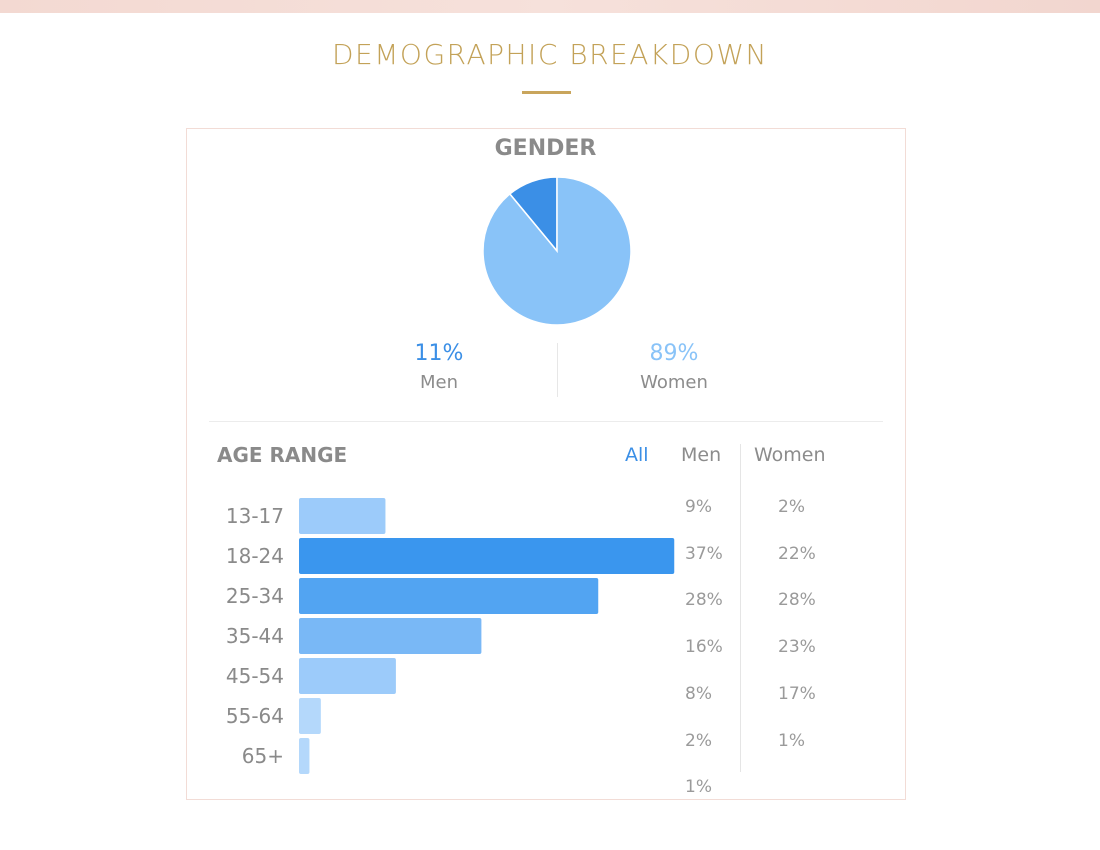 Image resolution: width=1100 pixels, height=850 pixels. What do you see at coordinates (263, 756) in the screenshot?
I see `age-category-label: 65+` at bounding box center [263, 756].